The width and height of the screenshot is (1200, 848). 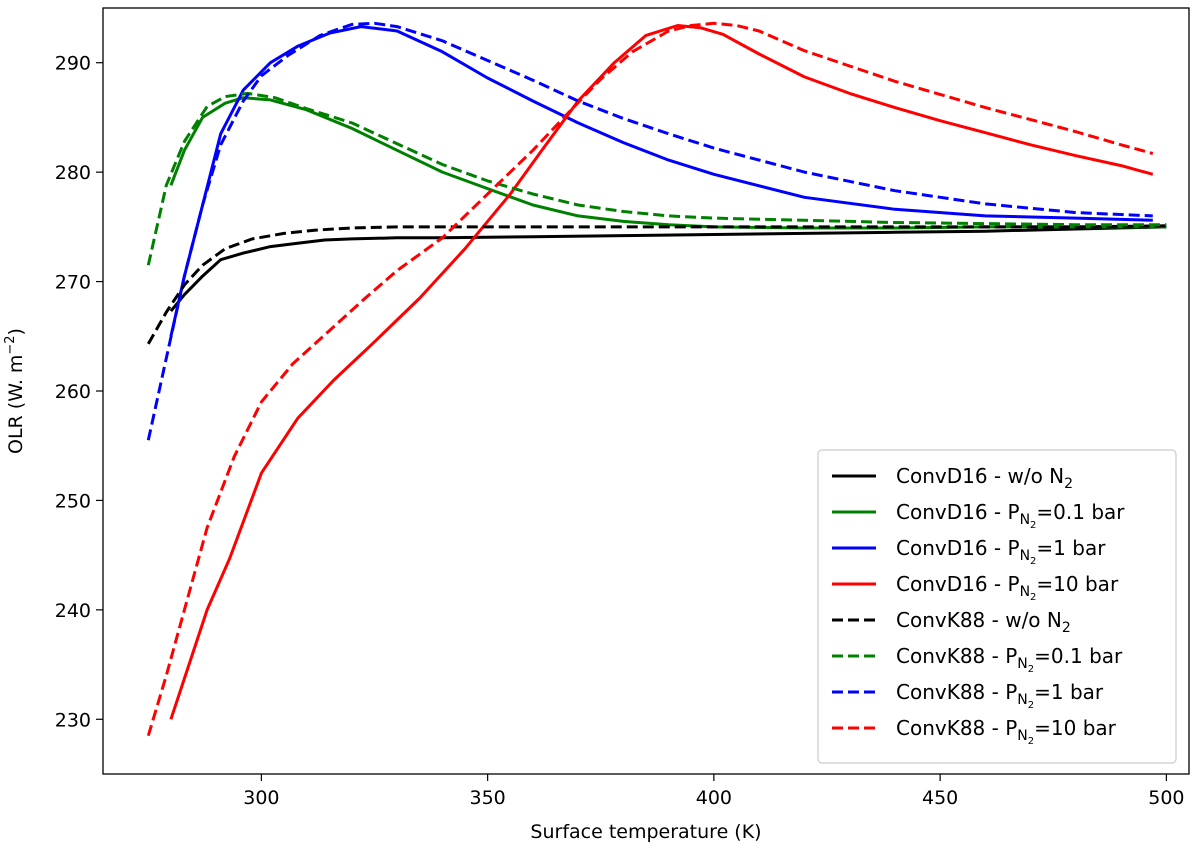 I want to click on legend-label-5: ConvK88 - w/o N2, so click(x=983, y=622).